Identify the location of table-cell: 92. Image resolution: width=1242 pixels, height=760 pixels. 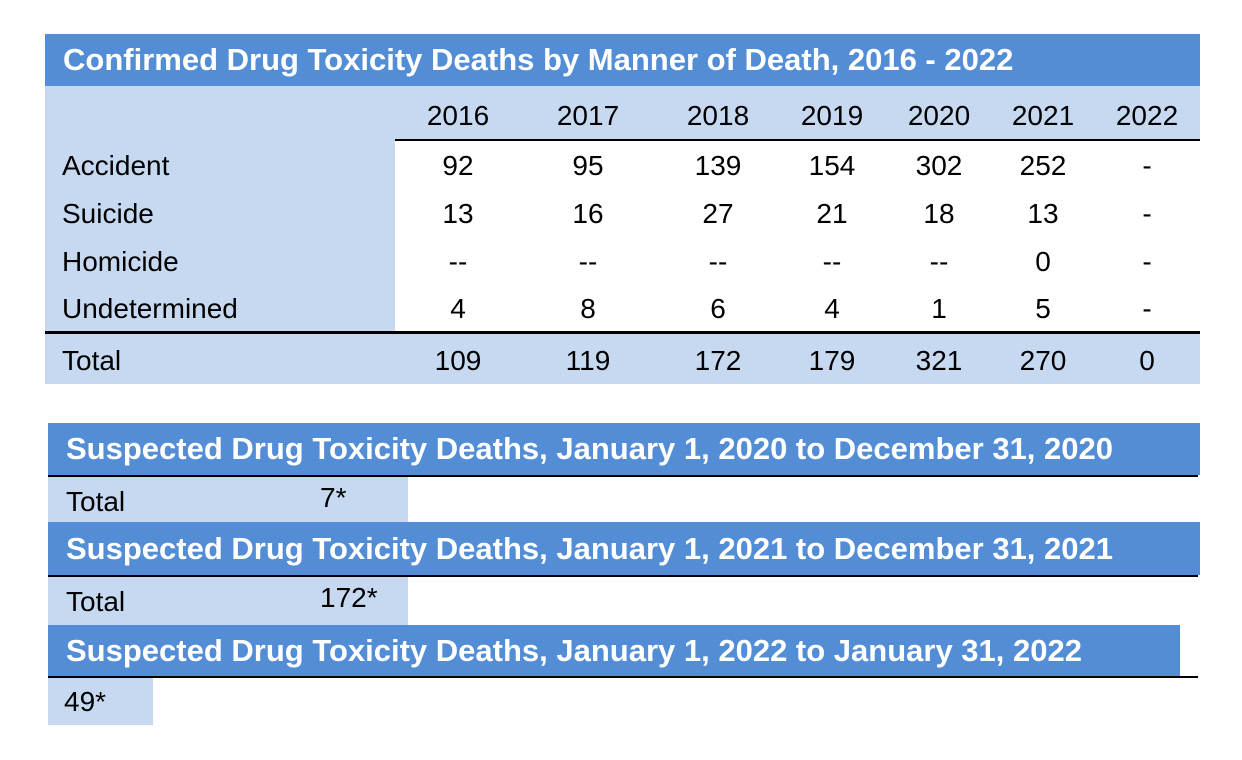
(458, 165).